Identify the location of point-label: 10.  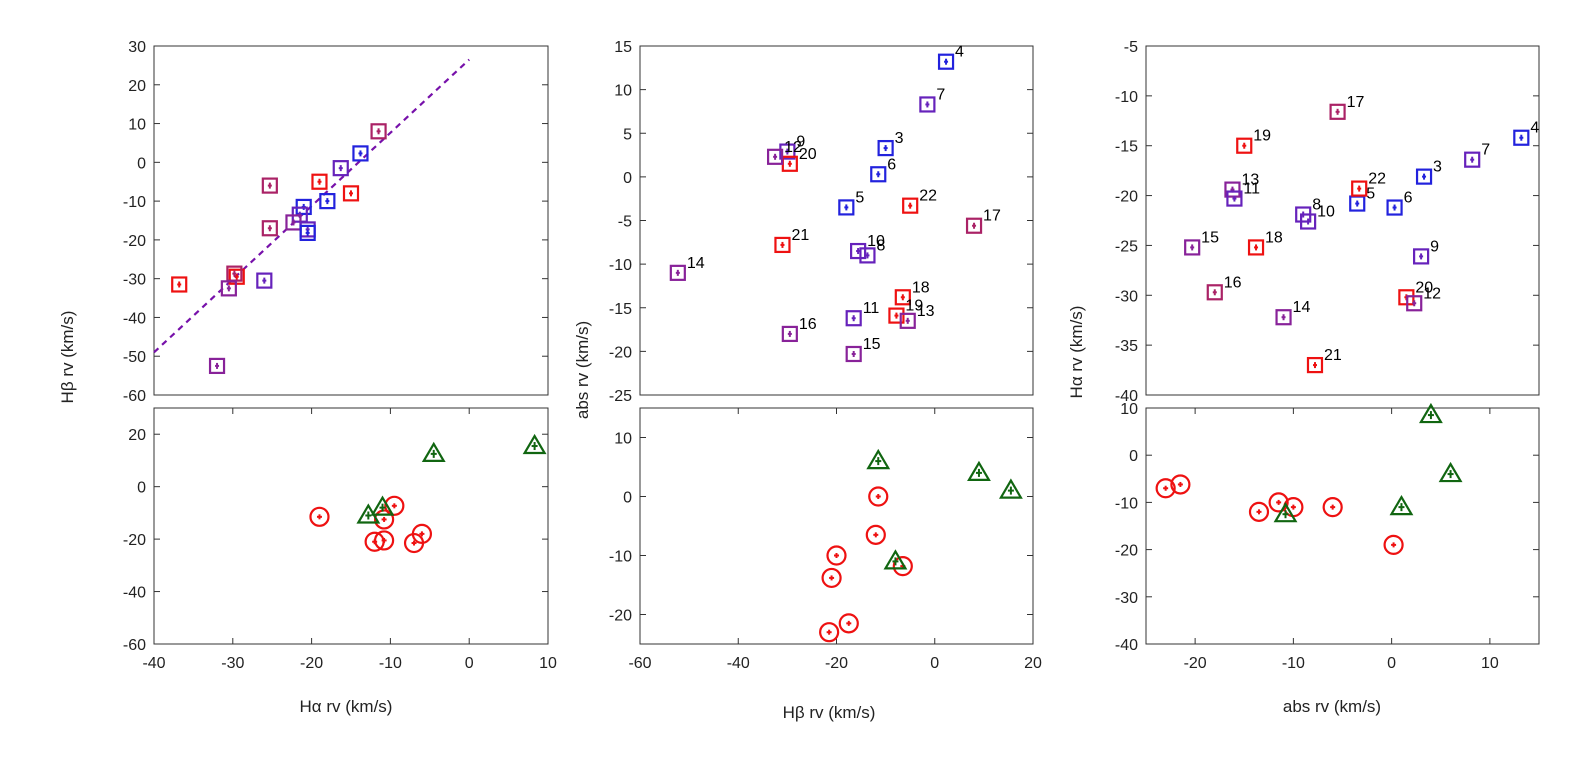
(876, 241).